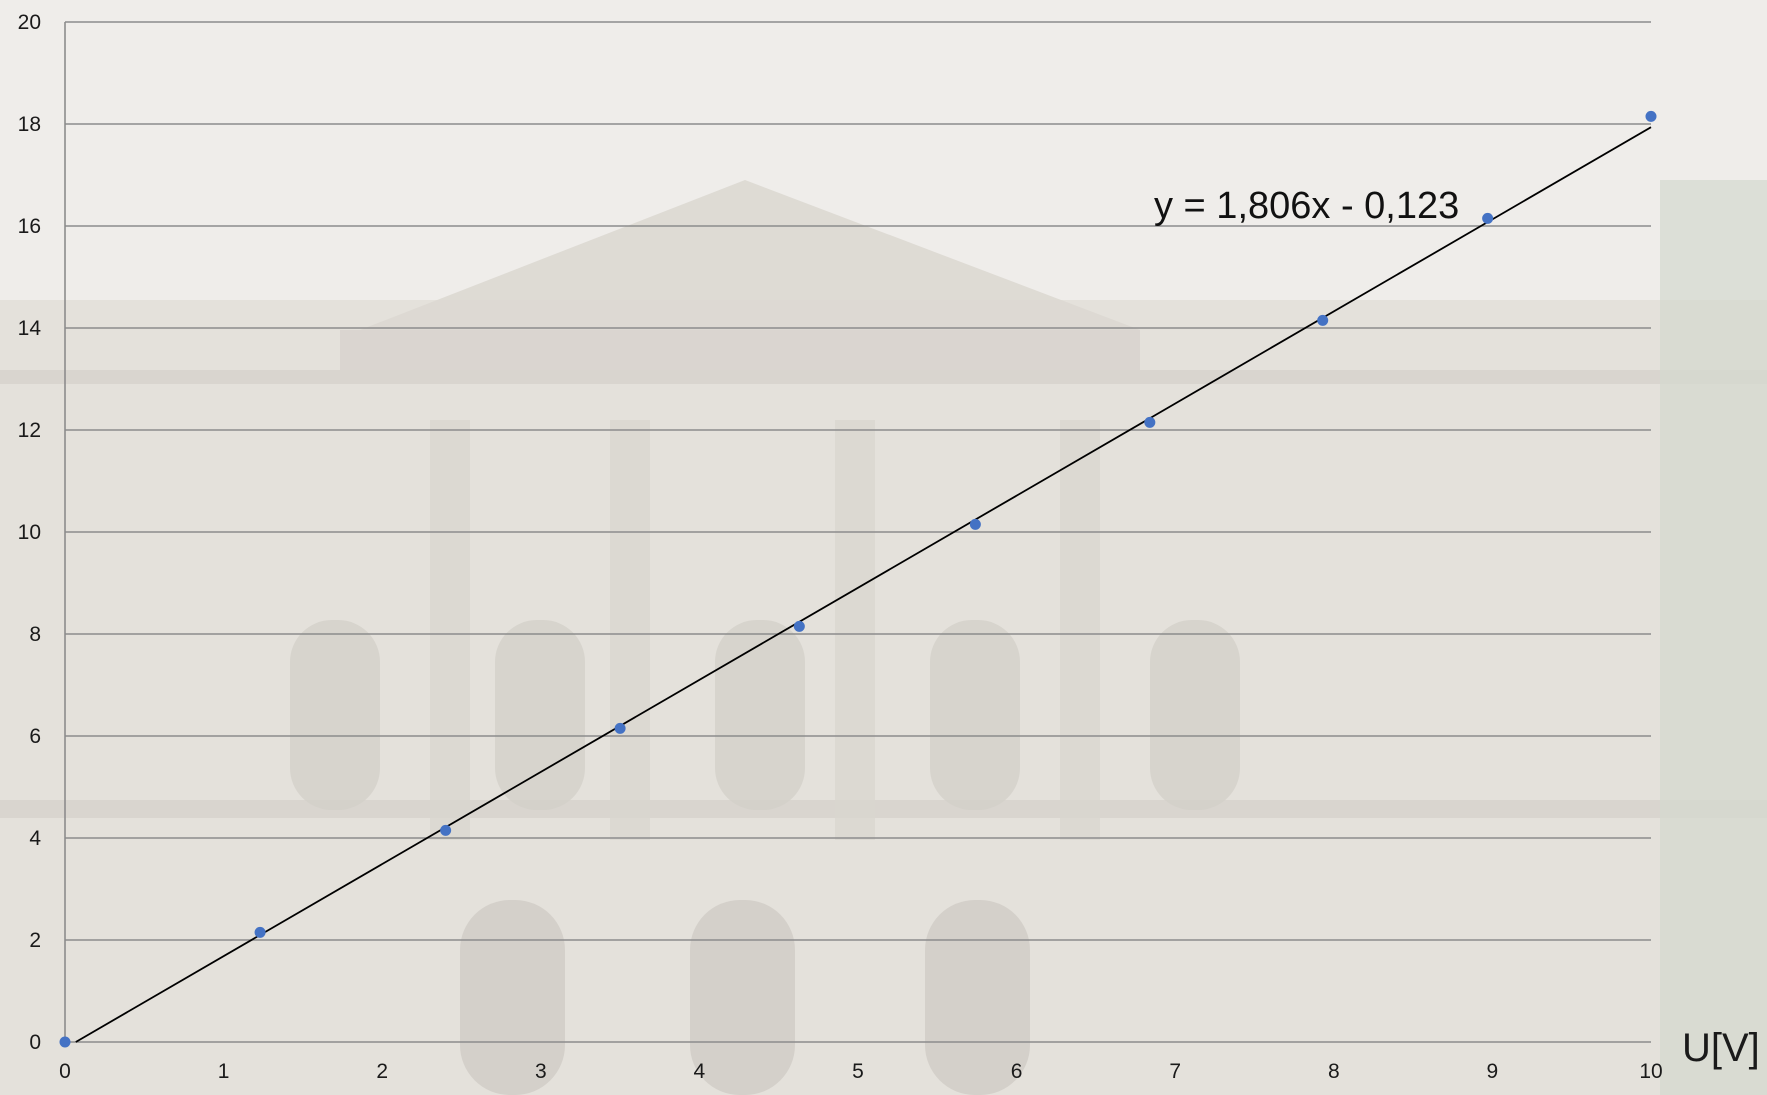  I want to click on y-tick-label: 20, so click(29, 22).